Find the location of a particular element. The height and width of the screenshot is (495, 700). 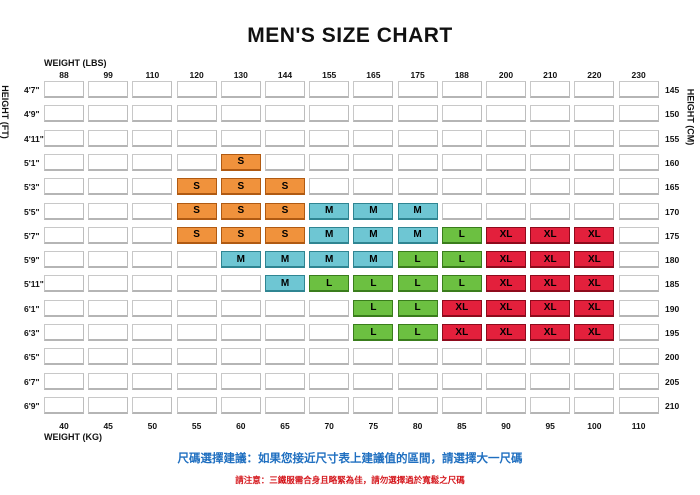

weight-kg-tick: 60 is located at coordinates (241, 426).